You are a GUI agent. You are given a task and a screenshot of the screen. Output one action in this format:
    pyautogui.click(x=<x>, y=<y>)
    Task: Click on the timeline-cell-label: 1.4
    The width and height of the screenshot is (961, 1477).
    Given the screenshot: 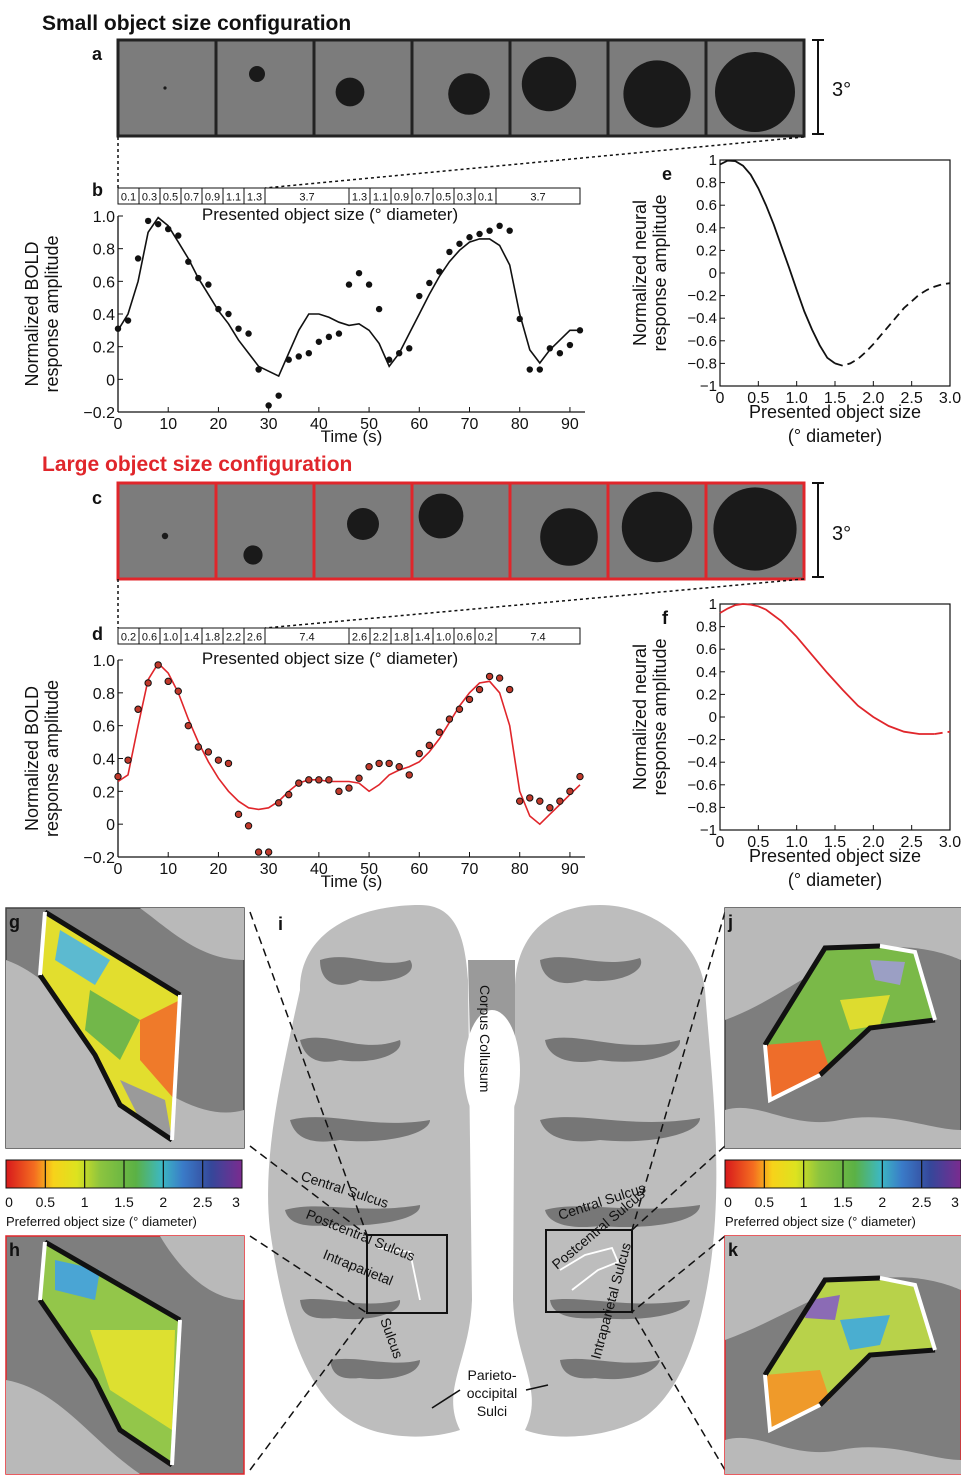 What is the action you would take?
    pyautogui.click(x=191, y=638)
    